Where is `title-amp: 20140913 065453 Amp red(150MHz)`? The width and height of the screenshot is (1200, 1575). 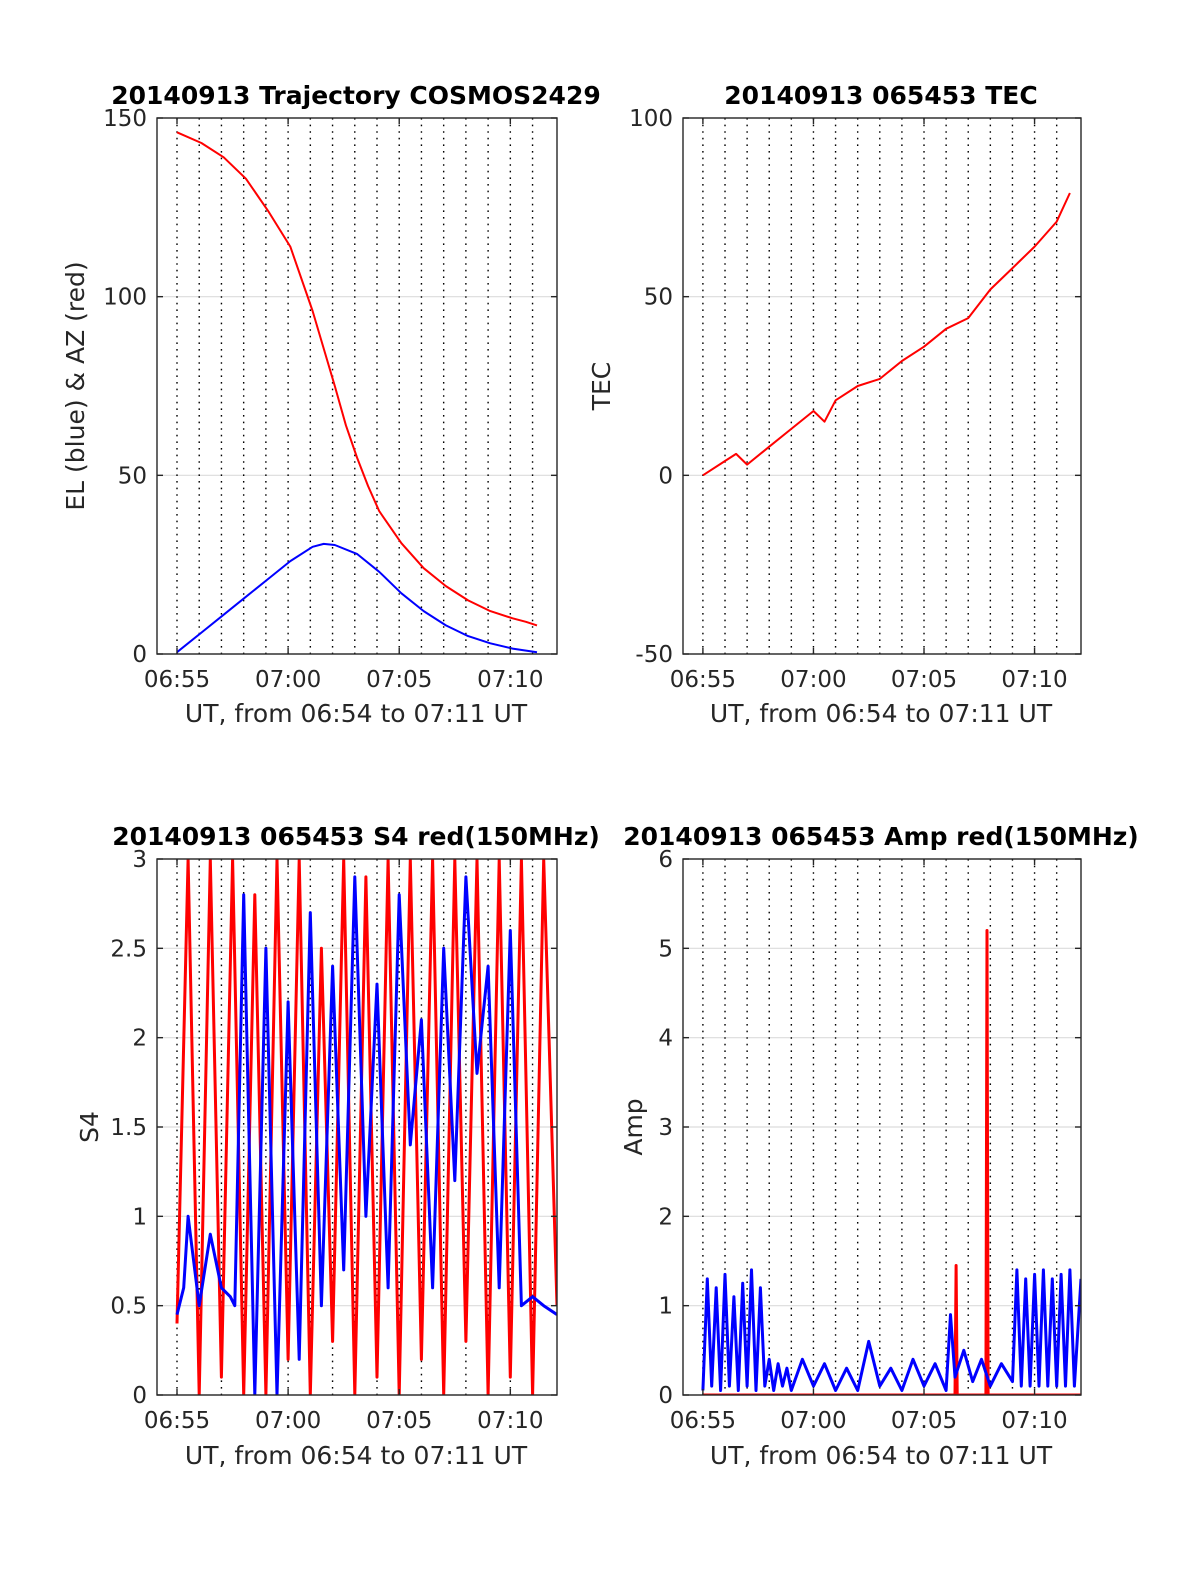 title-amp: 20140913 065453 Amp red(150MHz) is located at coordinates (881, 836).